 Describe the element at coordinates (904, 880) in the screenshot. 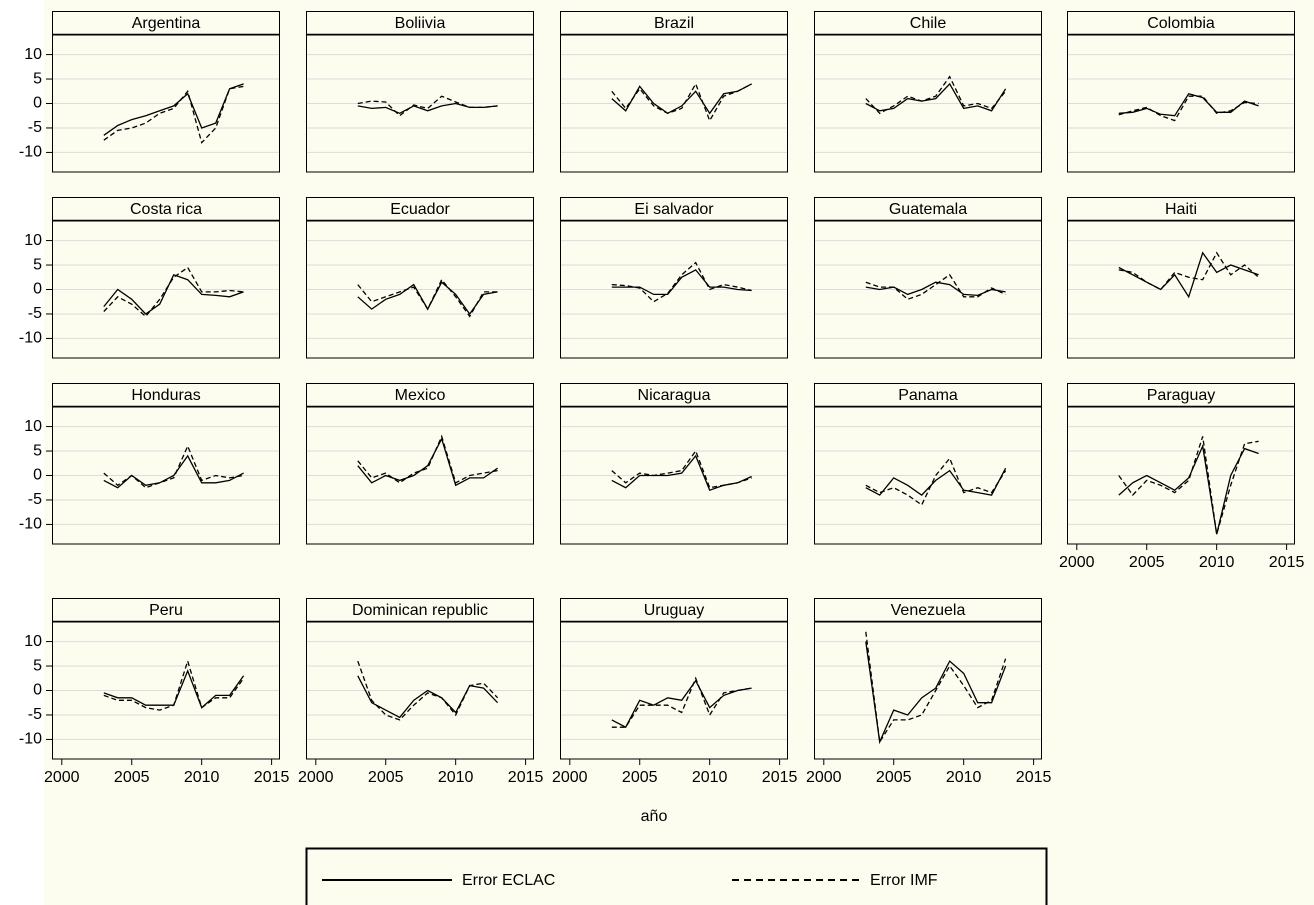

I see `legend-label: Error IMF` at that location.